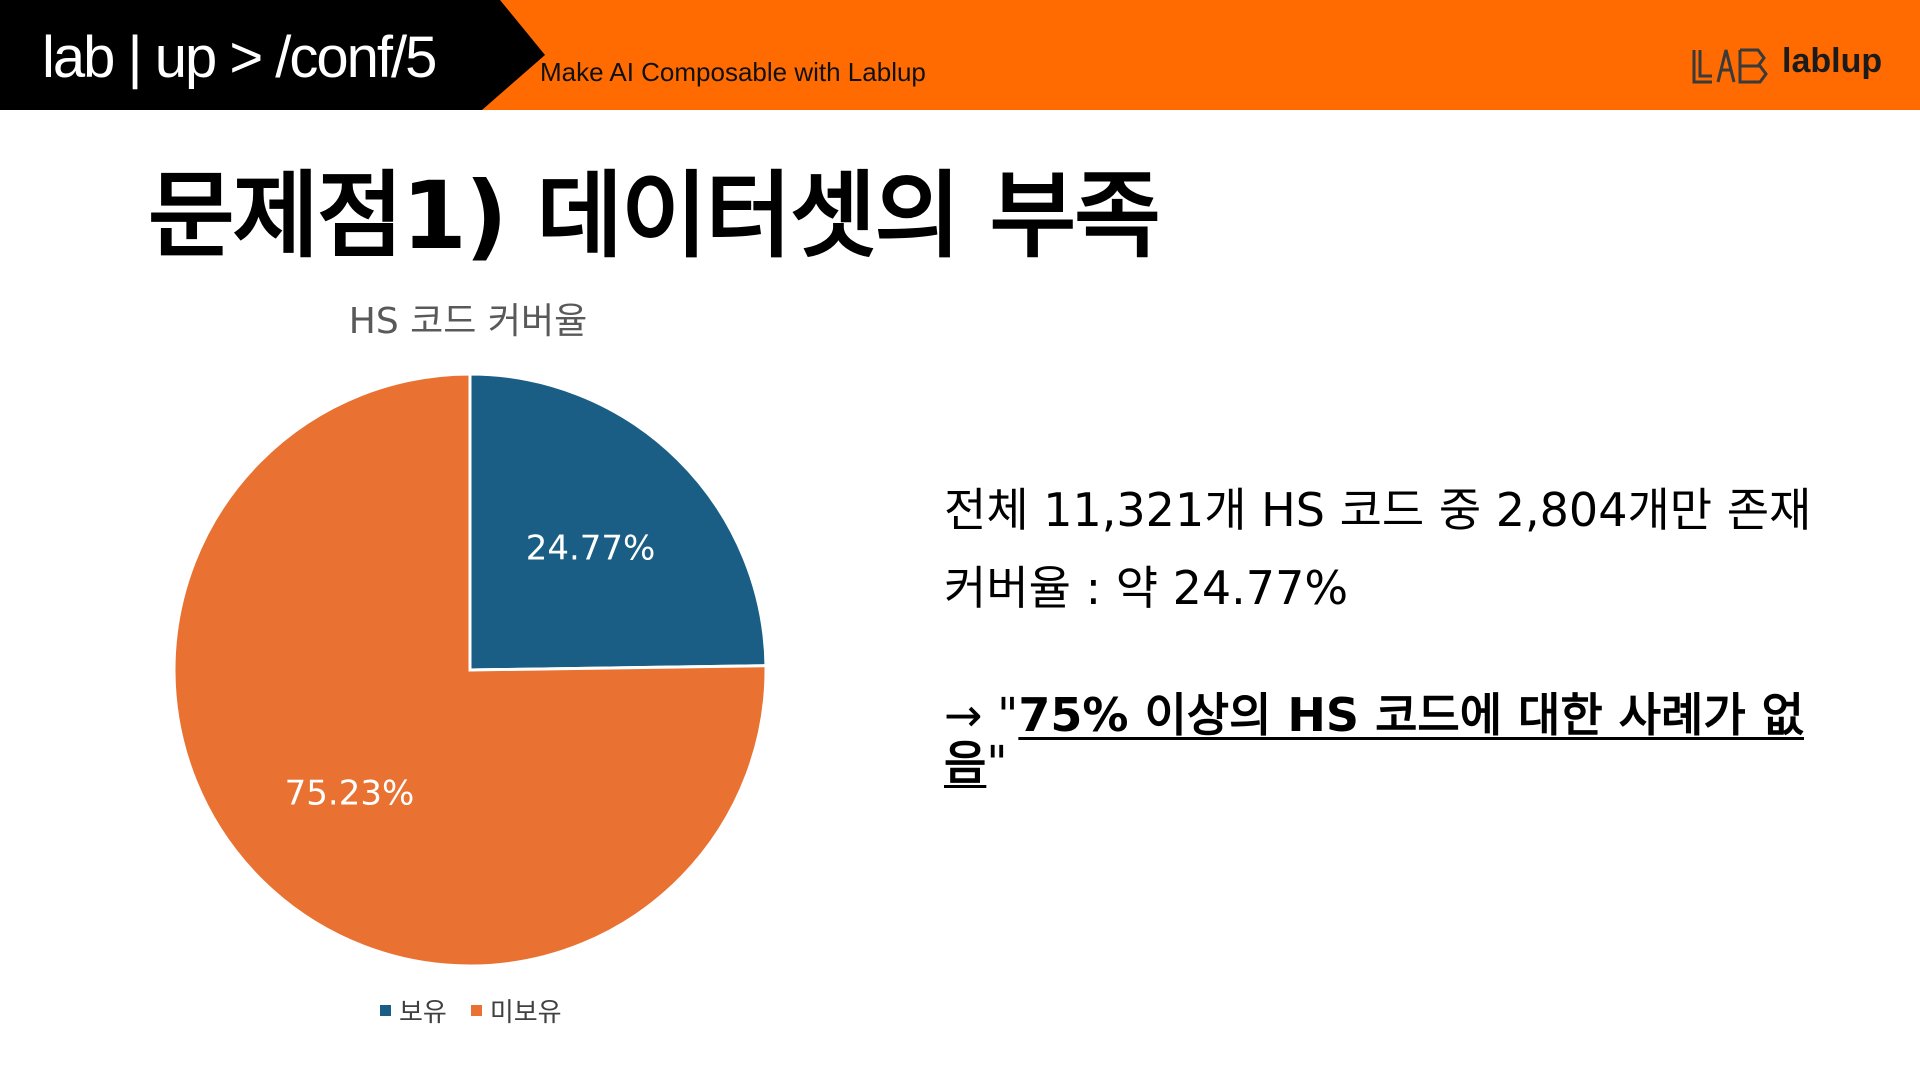  What do you see at coordinates (239, 57) in the screenshot?
I see `conference-brand: lab | up > /conf/5` at bounding box center [239, 57].